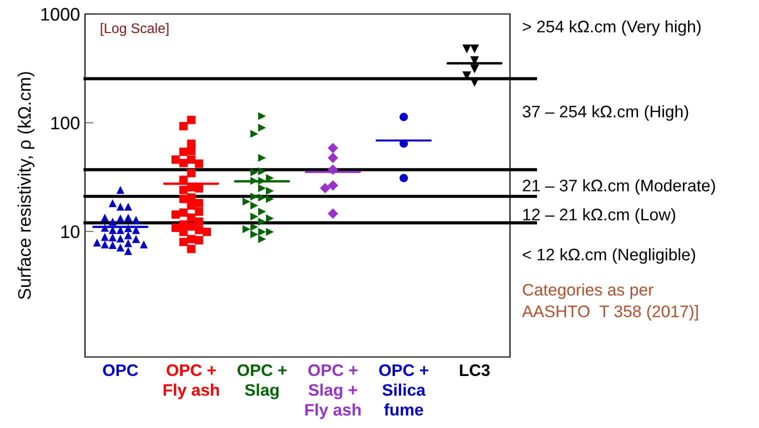 This screenshot has width=759, height=428. I want to click on y-tick-label: 1000, so click(60, 14).